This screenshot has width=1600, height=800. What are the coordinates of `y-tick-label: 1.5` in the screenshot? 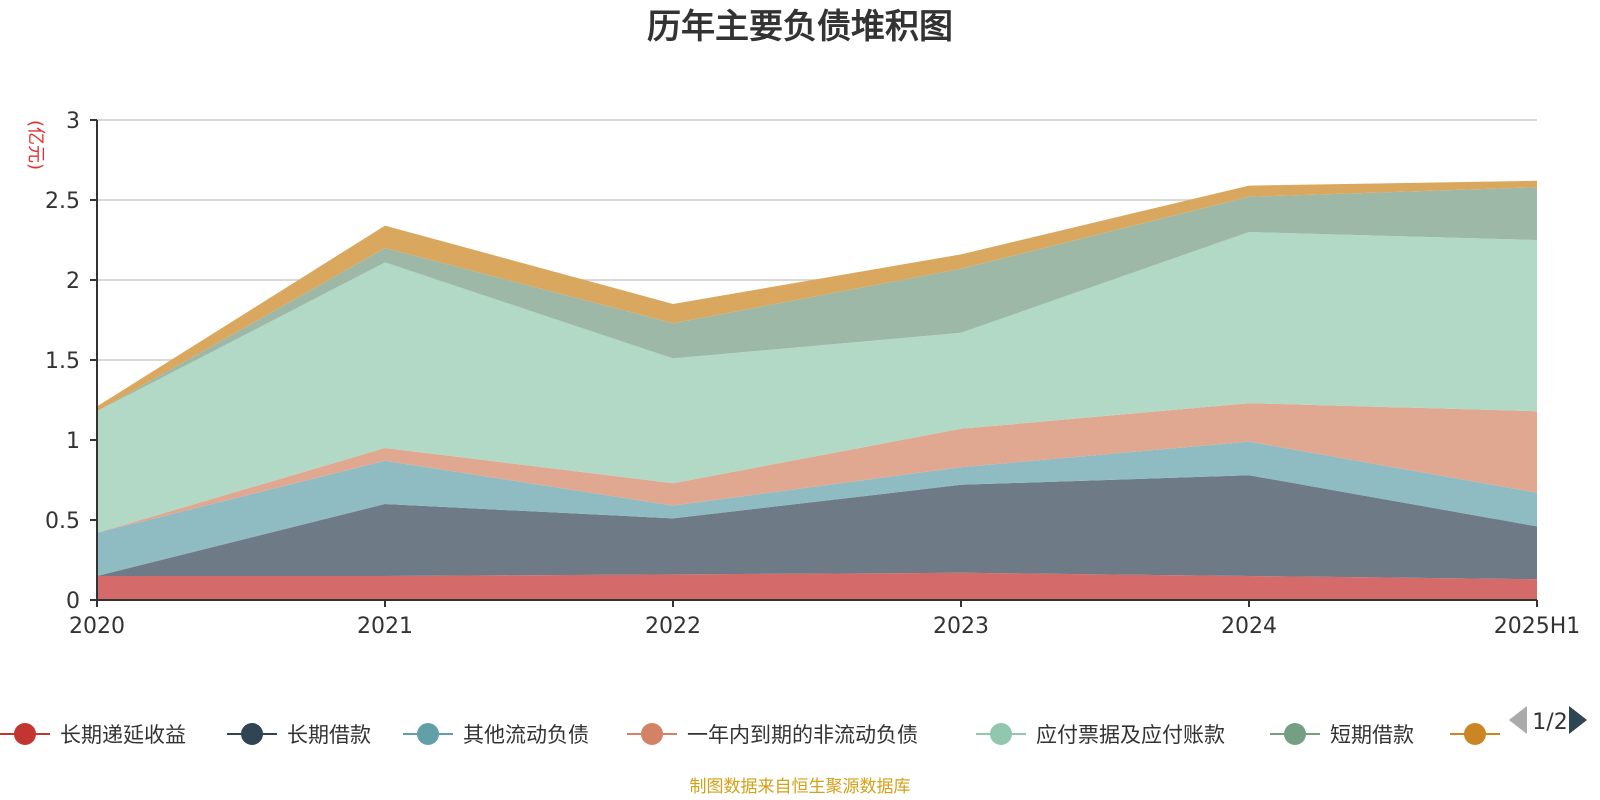 It's located at (62, 361).